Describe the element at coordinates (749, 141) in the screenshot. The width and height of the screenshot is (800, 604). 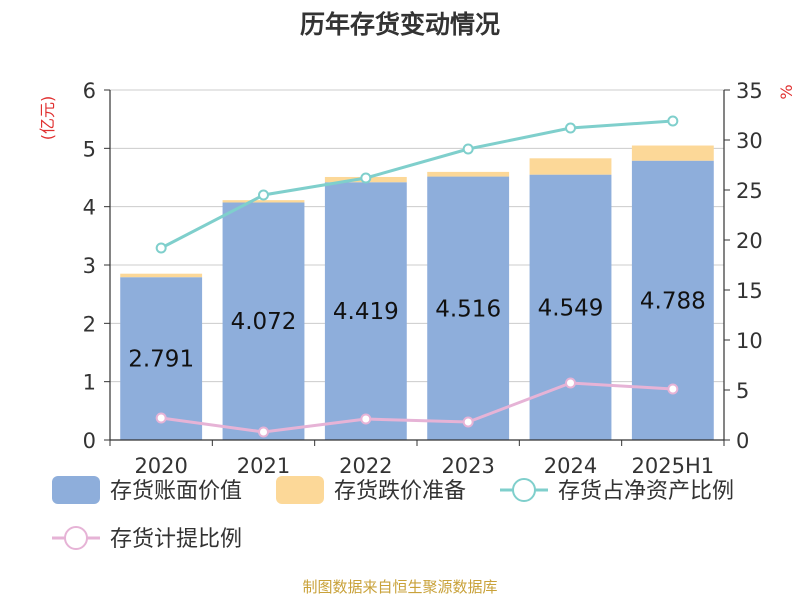
I see `right-tick-label: 30` at that location.